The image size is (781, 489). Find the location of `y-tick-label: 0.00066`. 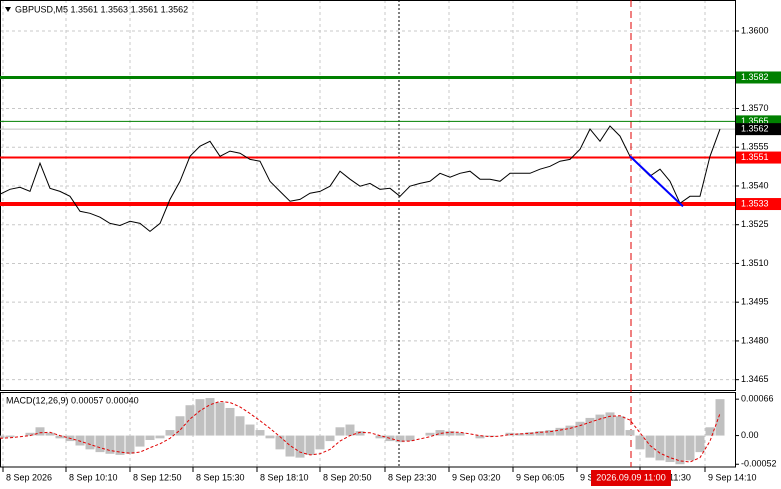

y-tick-label: 0.00066 is located at coordinates (757, 399).